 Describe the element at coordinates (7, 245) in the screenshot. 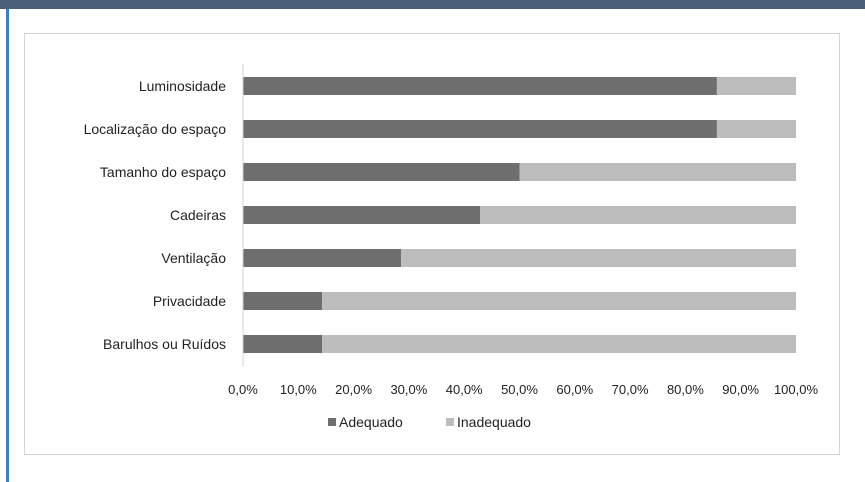

I see `left-accent-rule` at that location.